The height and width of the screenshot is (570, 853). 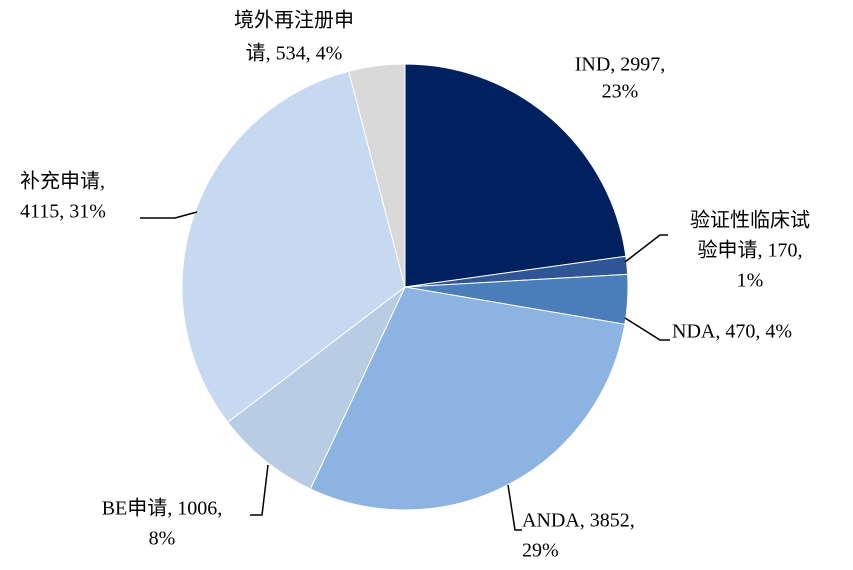 I want to click on data-label: 验申请, 170,, so click(x=750, y=250).